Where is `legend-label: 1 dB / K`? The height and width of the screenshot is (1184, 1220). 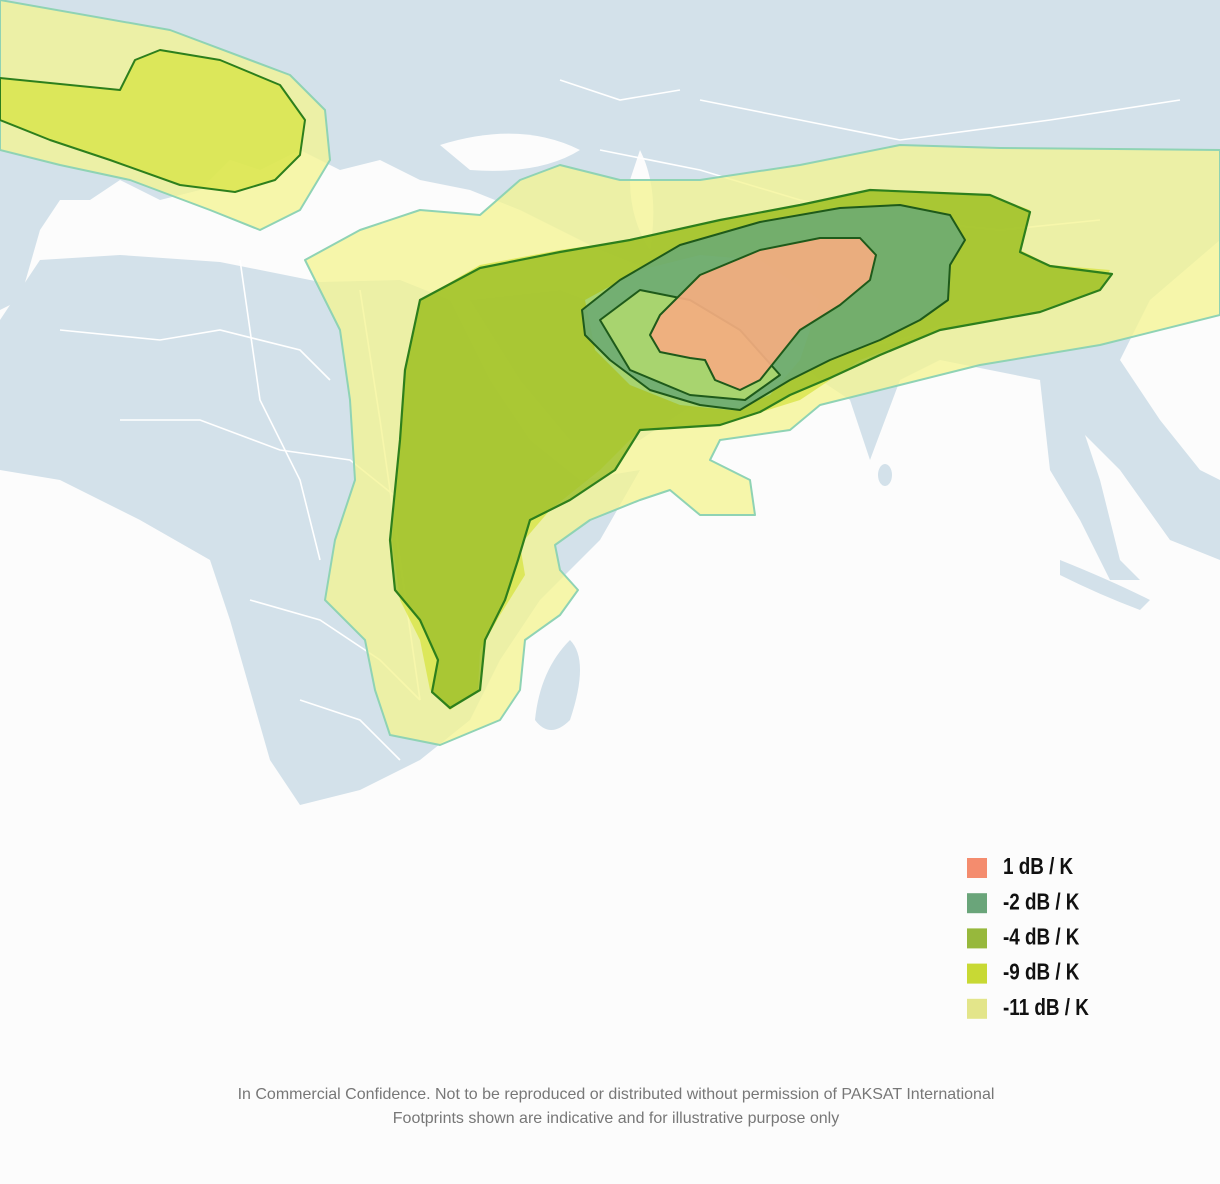 legend-label: 1 dB / K is located at coordinates (1038, 866).